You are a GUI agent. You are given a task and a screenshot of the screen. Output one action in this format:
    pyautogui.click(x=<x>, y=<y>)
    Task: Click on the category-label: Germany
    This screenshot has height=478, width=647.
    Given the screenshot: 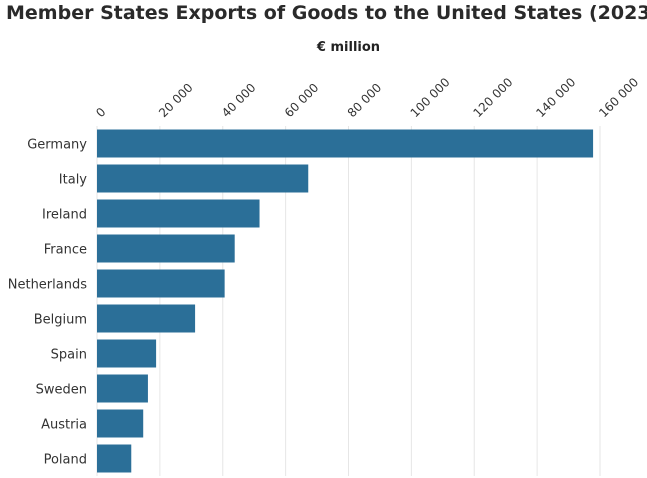 What is the action you would take?
    pyautogui.click(x=57, y=145)
    